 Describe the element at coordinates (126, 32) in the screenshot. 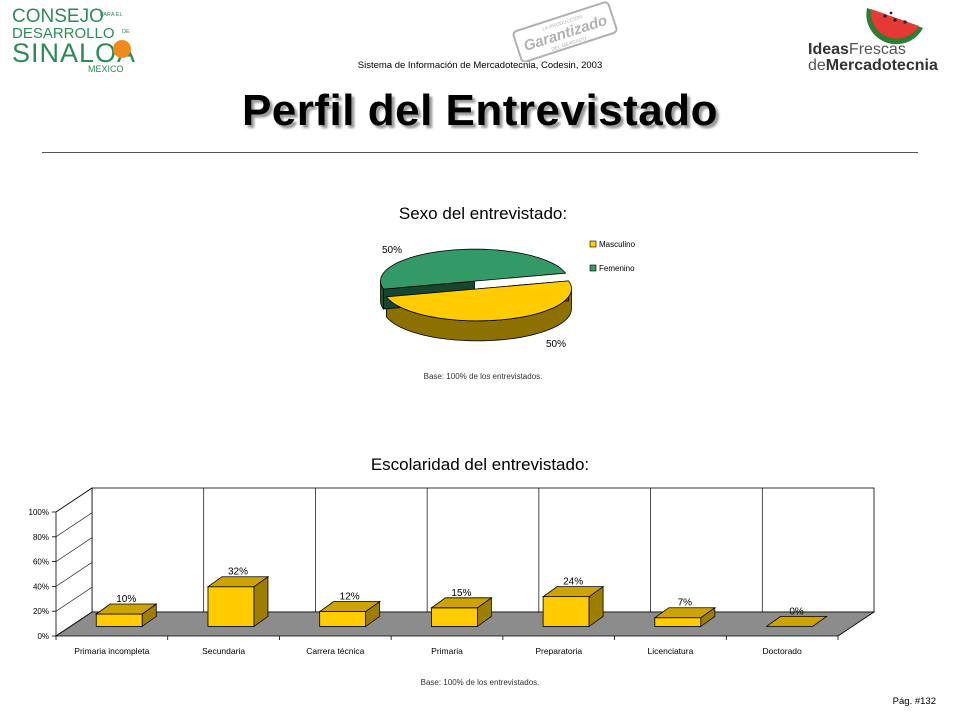

I see `logo-line2-small: DE` at that location.